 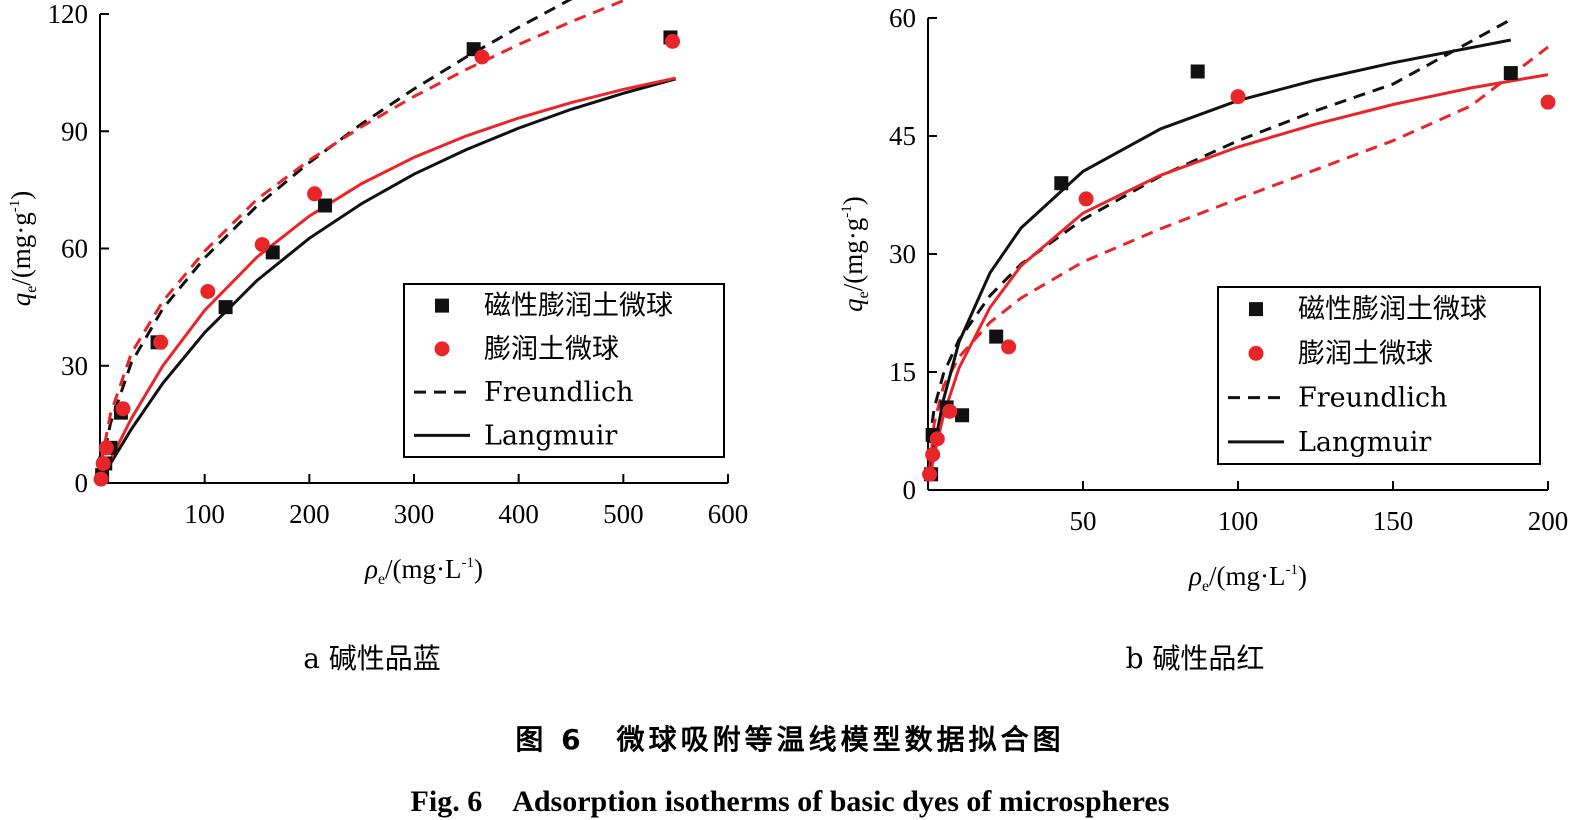 What do you see at coordinates (790, 739) in the screenshot?
I see `figure-caption-cn: 图 6 微球吸附等温线模型数据拟合图` at bounding box center [790, 739].